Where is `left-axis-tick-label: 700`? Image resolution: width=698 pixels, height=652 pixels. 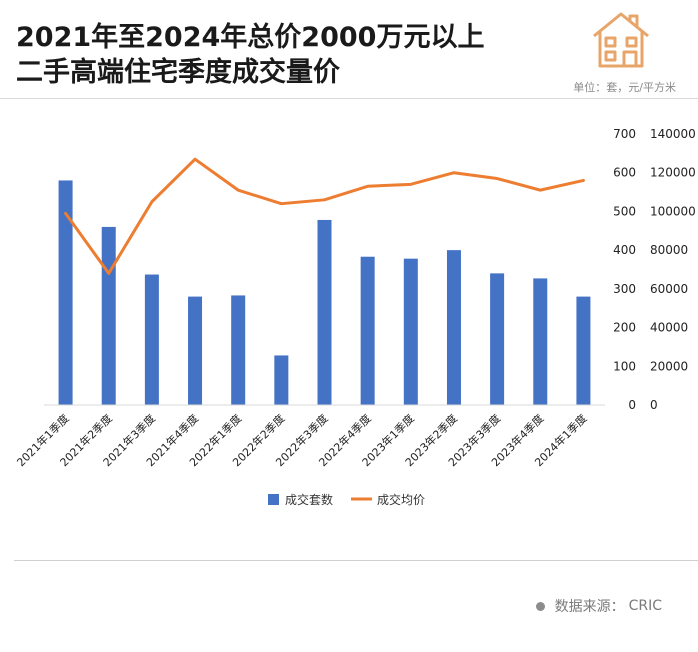
left-axis-tick-label: 700 is located at coordinates (624, 134).